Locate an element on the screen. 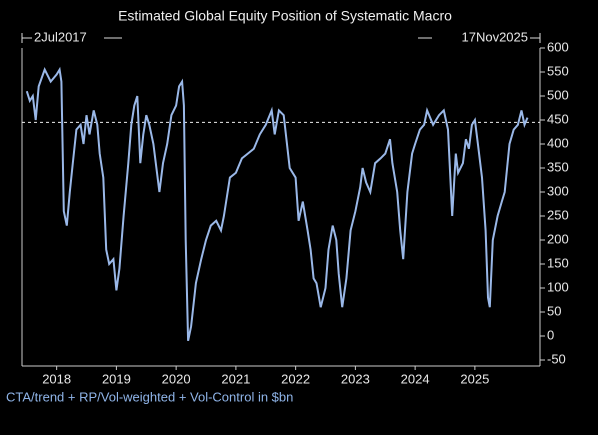 The image size is (598, 435). x-tick-label: 2022 is located at coordinates (295, 378).